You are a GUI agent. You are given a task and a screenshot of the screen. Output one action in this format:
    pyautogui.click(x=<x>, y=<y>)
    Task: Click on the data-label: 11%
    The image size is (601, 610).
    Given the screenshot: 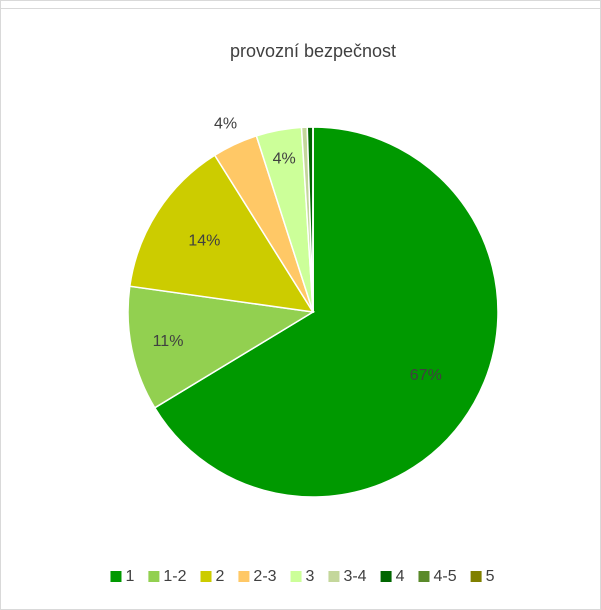 What is the action you would take?
    pyautogui.click(x=168, y=341)
    